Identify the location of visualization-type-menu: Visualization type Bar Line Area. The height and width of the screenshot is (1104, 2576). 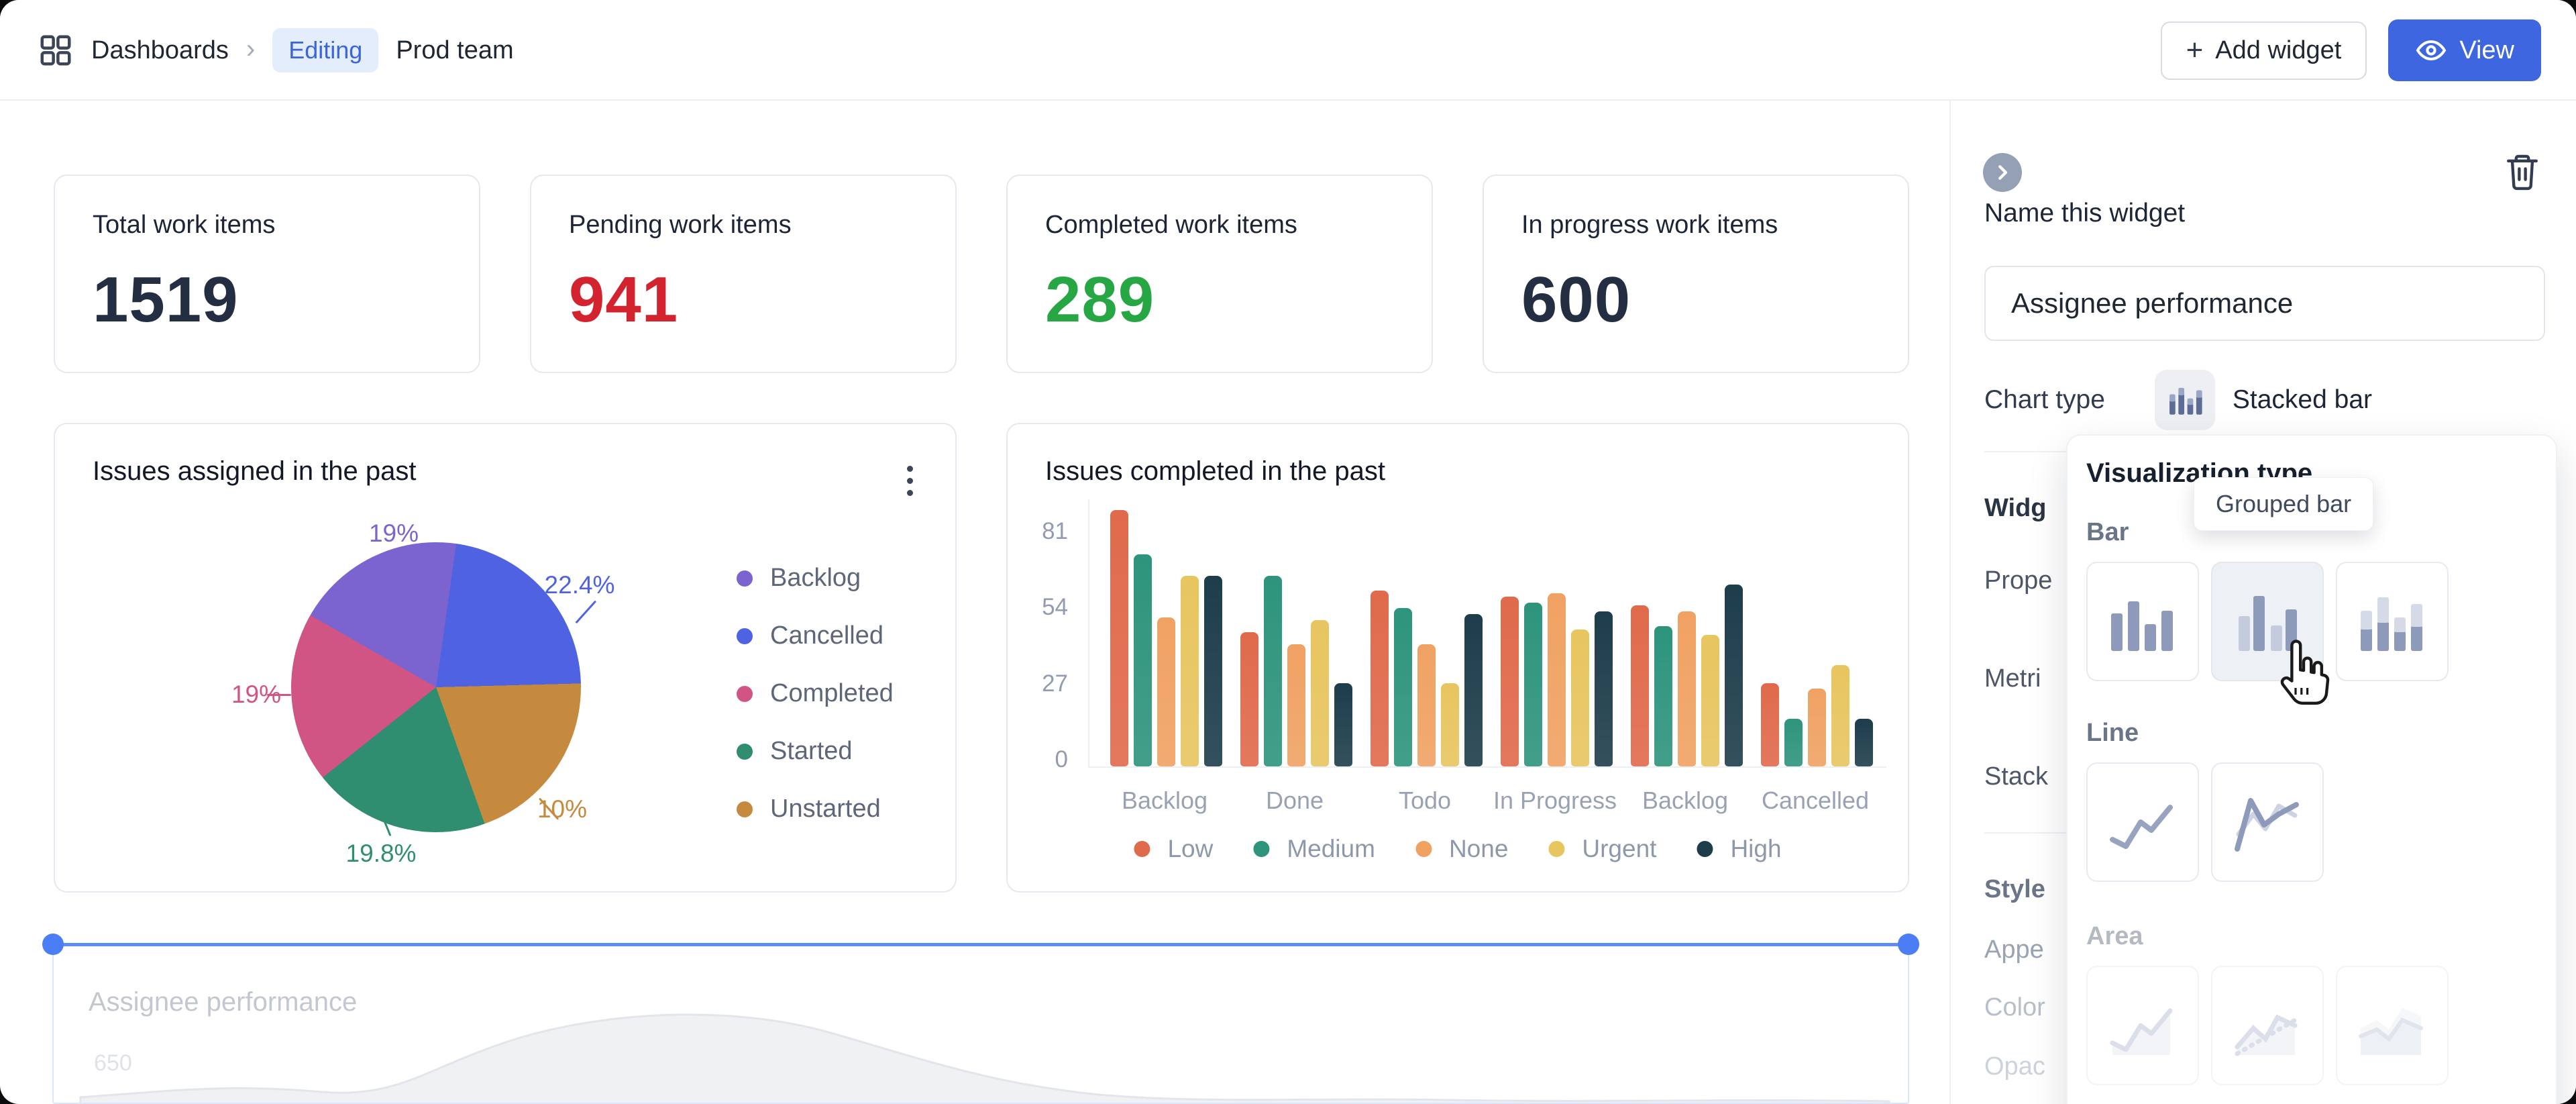
(2311, 769).